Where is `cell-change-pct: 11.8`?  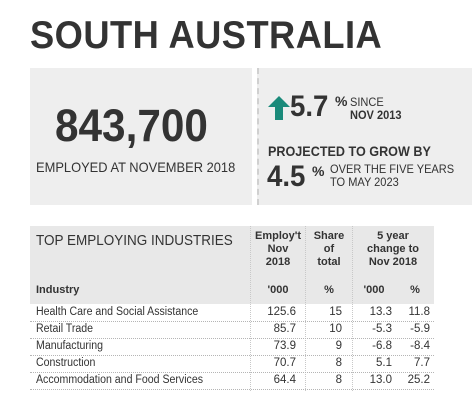 cell-change-pct: 11.8 is located at coordinates (419, 312).